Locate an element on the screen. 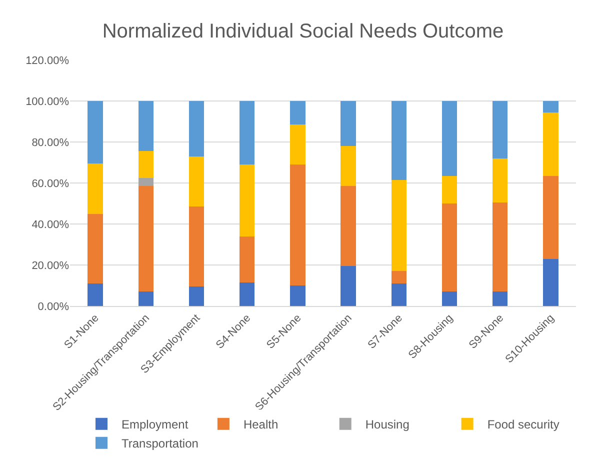 The height and width of the screenshot is (469, 606). y-tick-label: 60.00% is located at coordinates (51, 184).